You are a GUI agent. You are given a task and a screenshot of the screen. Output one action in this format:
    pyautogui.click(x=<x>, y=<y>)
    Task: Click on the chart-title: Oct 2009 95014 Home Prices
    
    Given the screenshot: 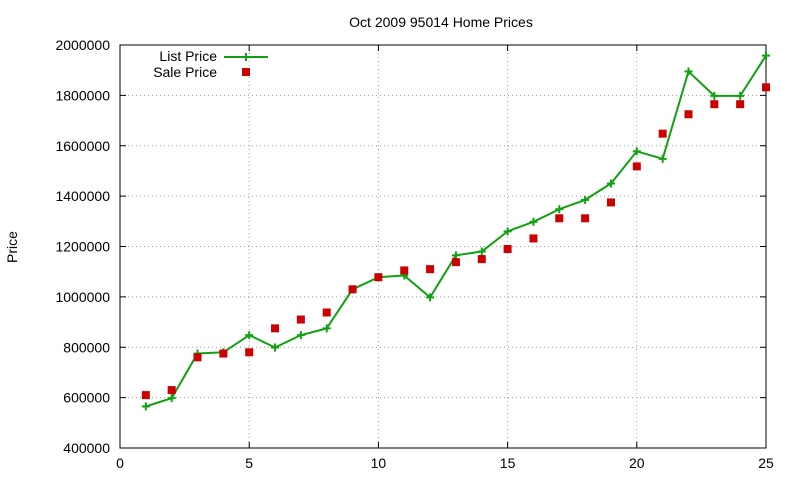 What is the action you would take?
    pyautogui.click(x=441, y=22)
    